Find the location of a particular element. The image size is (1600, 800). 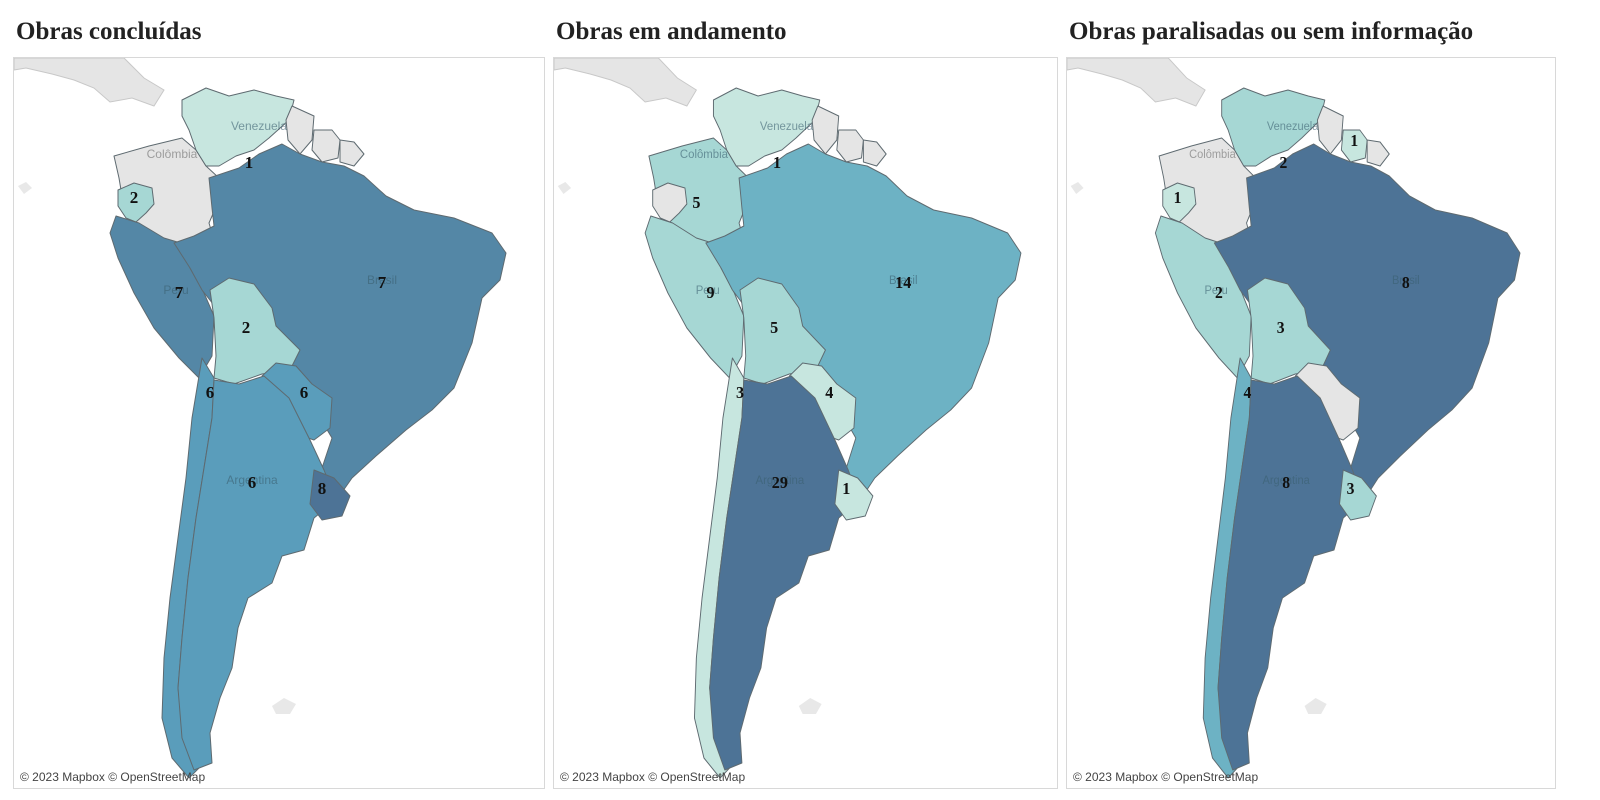

panel-title: Obras em andamento is located at coordinates (671, 31).